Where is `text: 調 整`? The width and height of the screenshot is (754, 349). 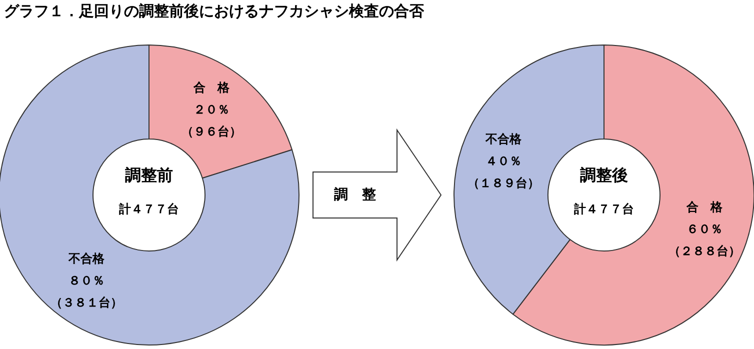 text: 調 整 is located at coordinates (355, 195).